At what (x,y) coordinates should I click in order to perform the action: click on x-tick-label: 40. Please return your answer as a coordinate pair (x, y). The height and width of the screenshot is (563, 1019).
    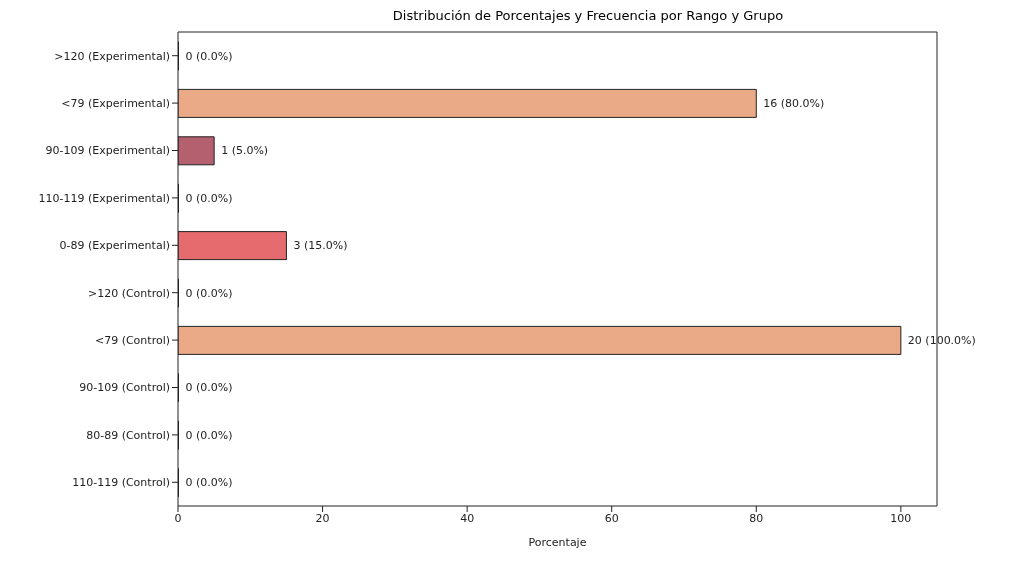
    Looking at the image, I should click on (467, 518).